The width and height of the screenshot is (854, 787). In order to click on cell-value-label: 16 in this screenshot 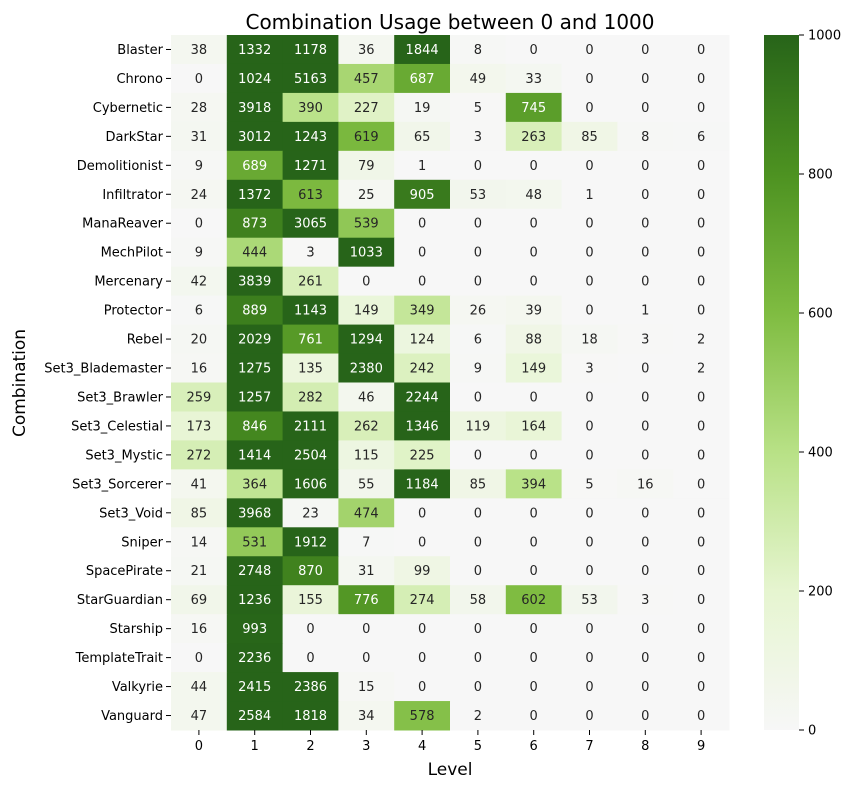, I will do `click(199, 369)`.